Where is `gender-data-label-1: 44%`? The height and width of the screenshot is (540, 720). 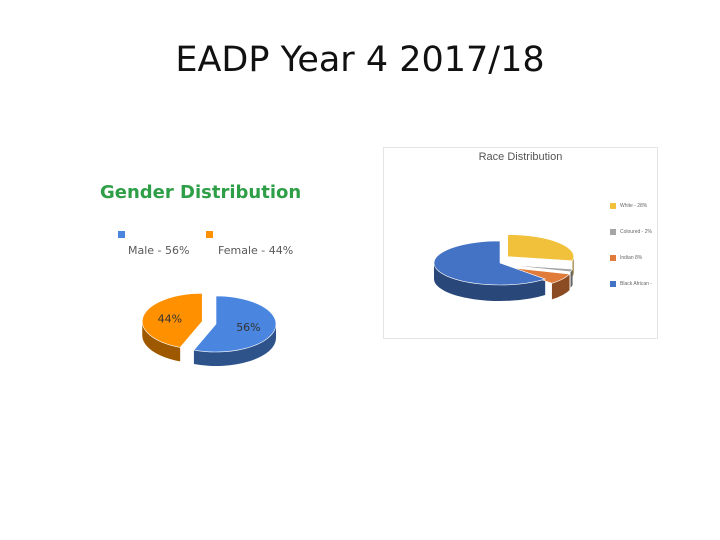 gender-data-label-1: 44% is located at coordinates (170, 318).